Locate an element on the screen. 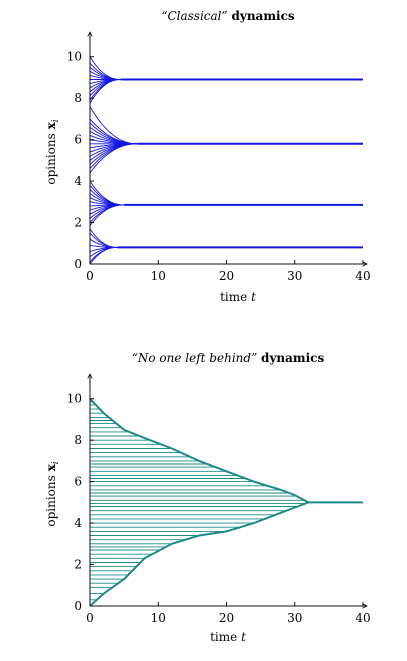 This screenshot has width=407, height=661. panel2-xlabel: time t is located at coordinates (228, 637).